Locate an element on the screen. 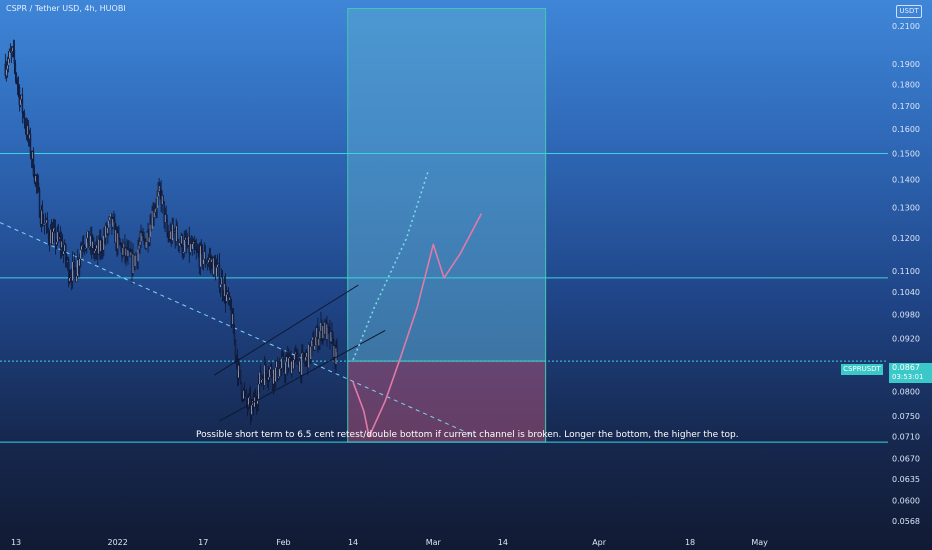 This screenshot has height=550, width=932. chart-title: CSPR / Tether USD, 4h, HUOBI is located at coordinates (66, 8).